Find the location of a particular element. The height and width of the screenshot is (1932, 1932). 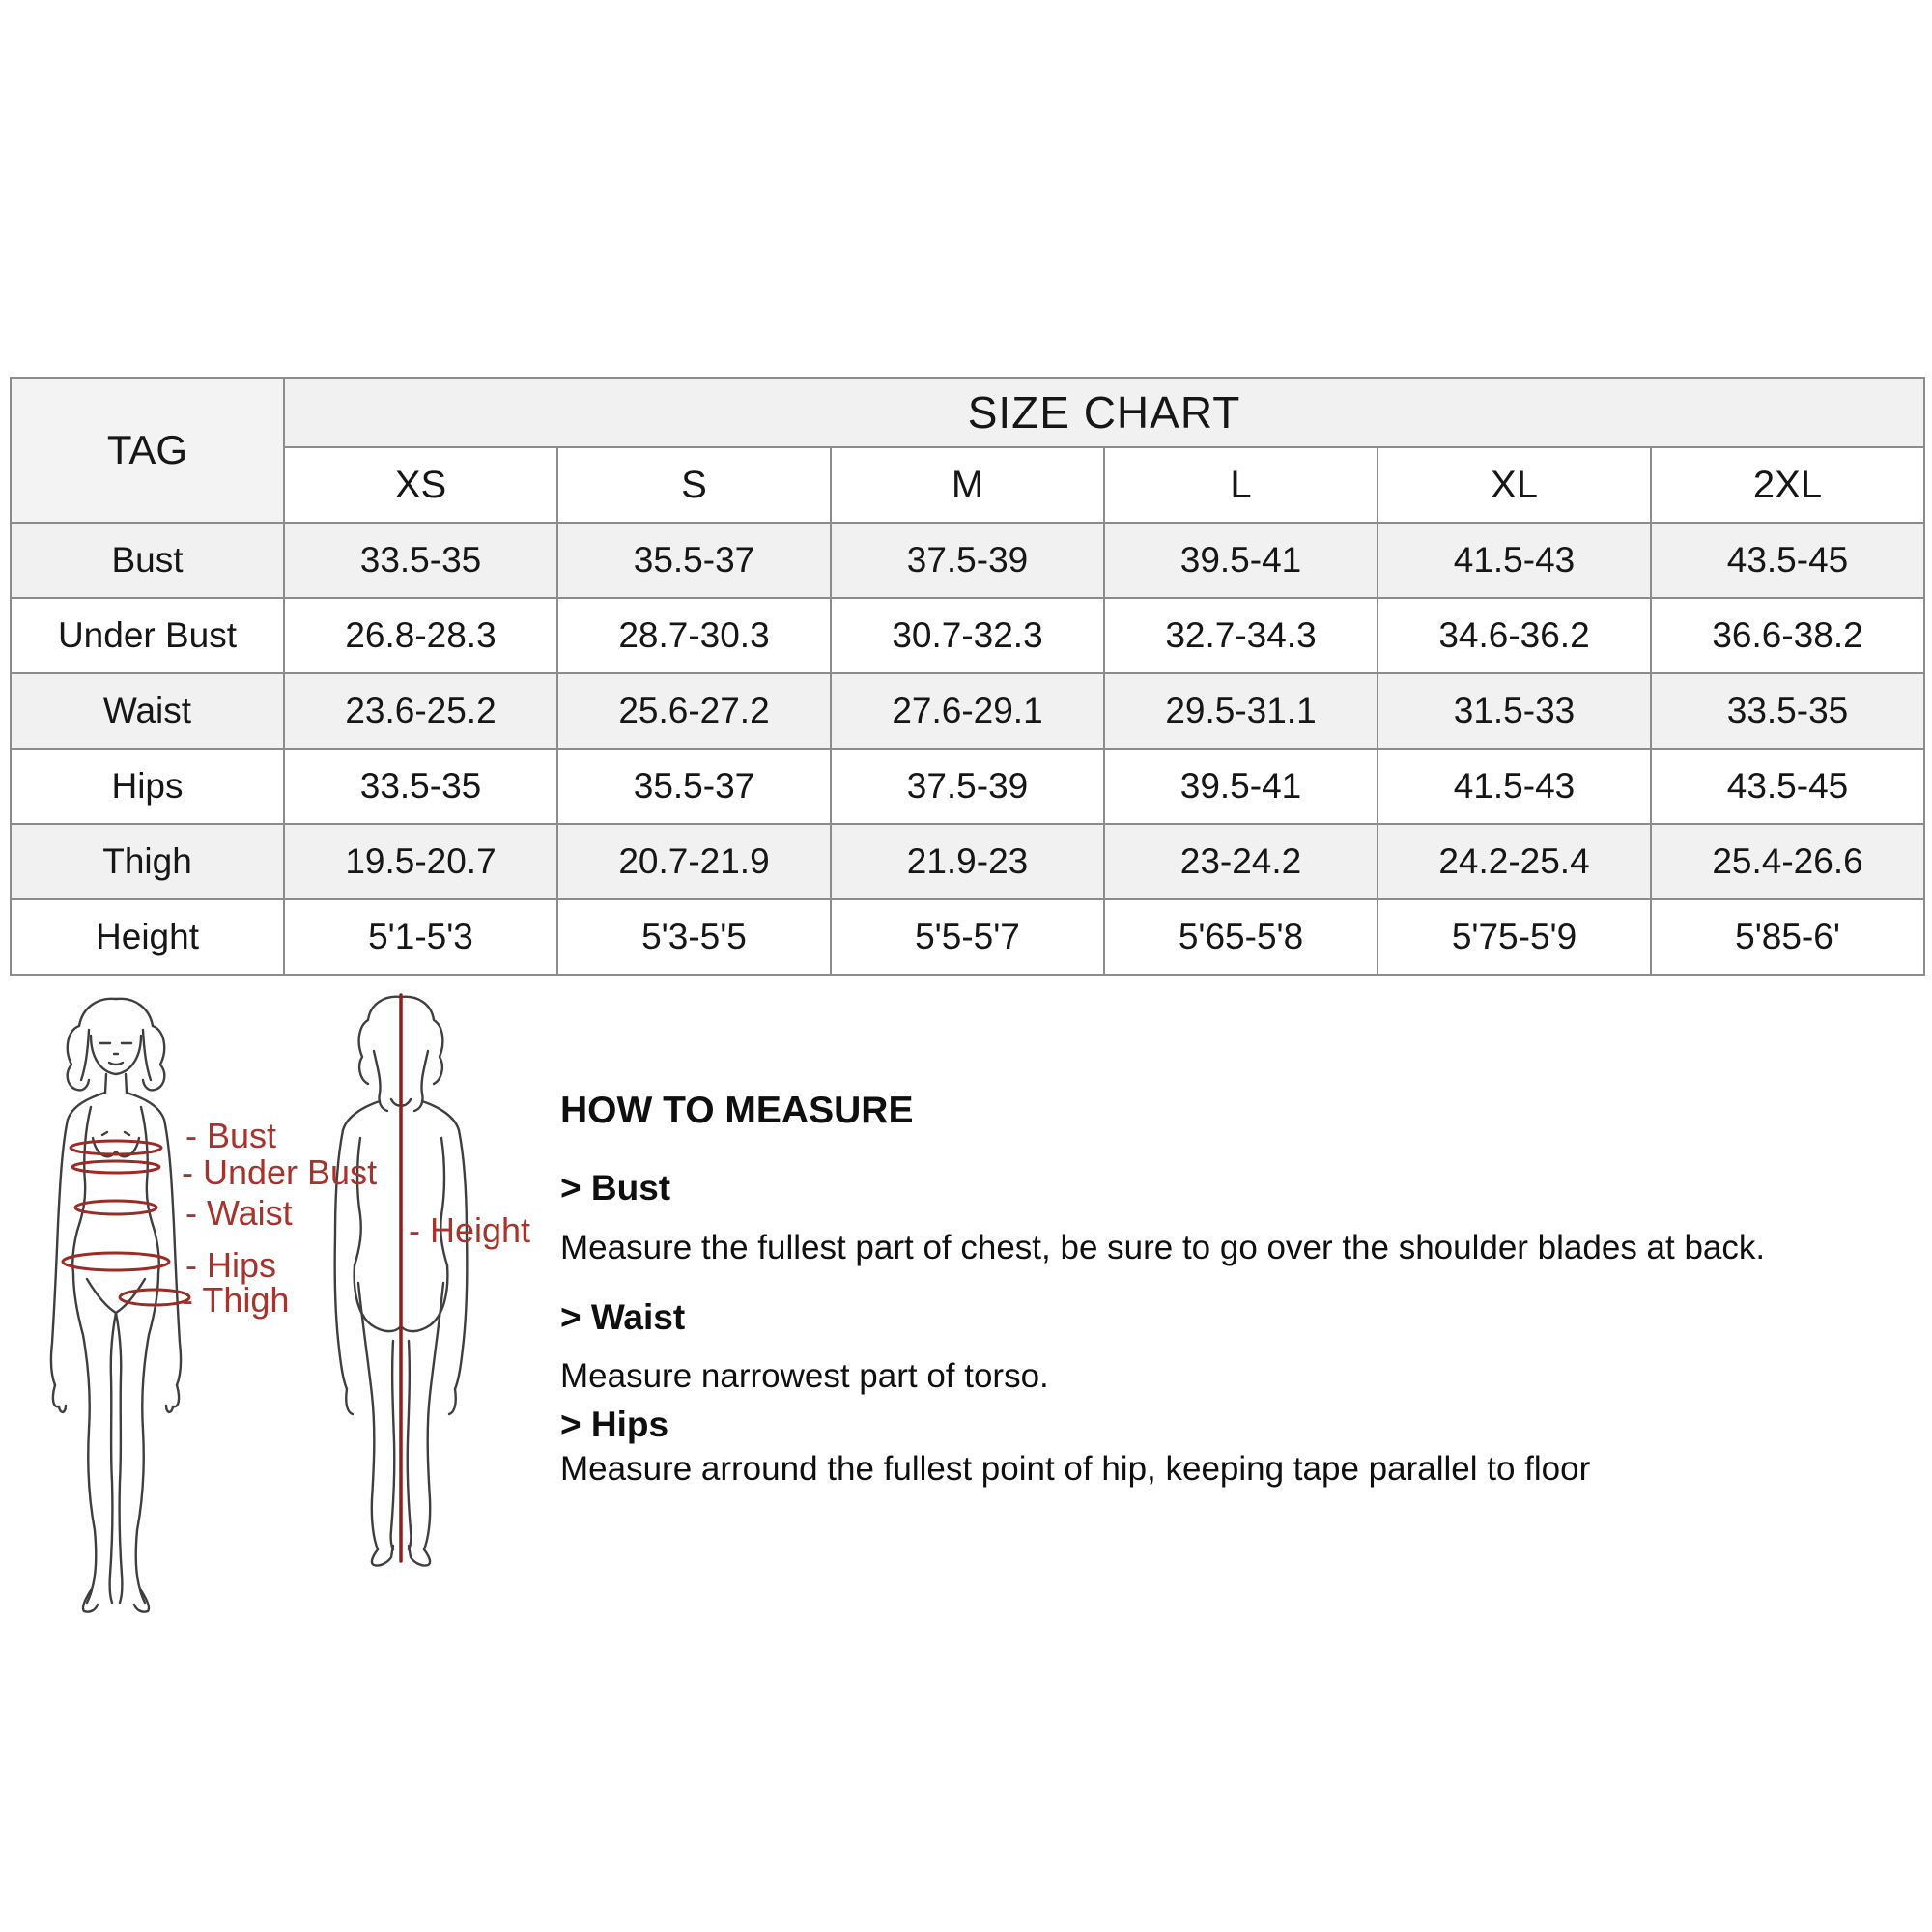

cell-waist-s: 25.6-27.2 is located at coordinates (694, 711).